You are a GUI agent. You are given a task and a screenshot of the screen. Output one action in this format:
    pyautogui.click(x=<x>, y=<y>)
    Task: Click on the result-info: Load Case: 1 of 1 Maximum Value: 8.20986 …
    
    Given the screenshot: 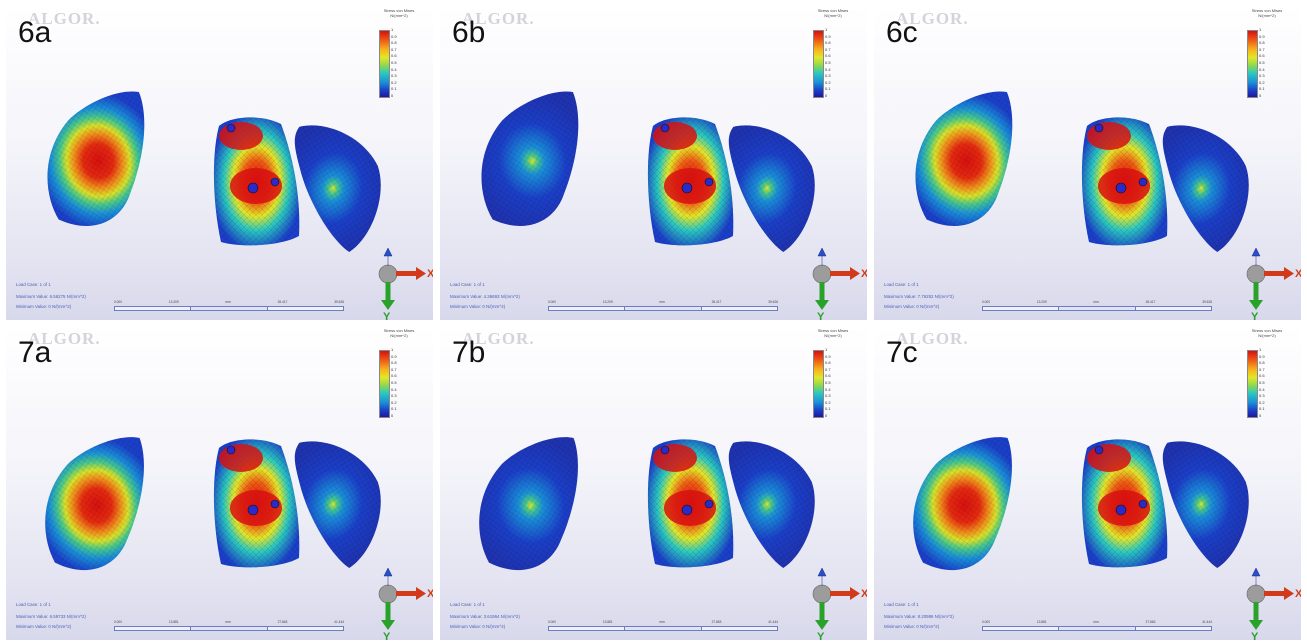 What is the action you would take?
    pyautogui.click(x=1049, y=613)
    